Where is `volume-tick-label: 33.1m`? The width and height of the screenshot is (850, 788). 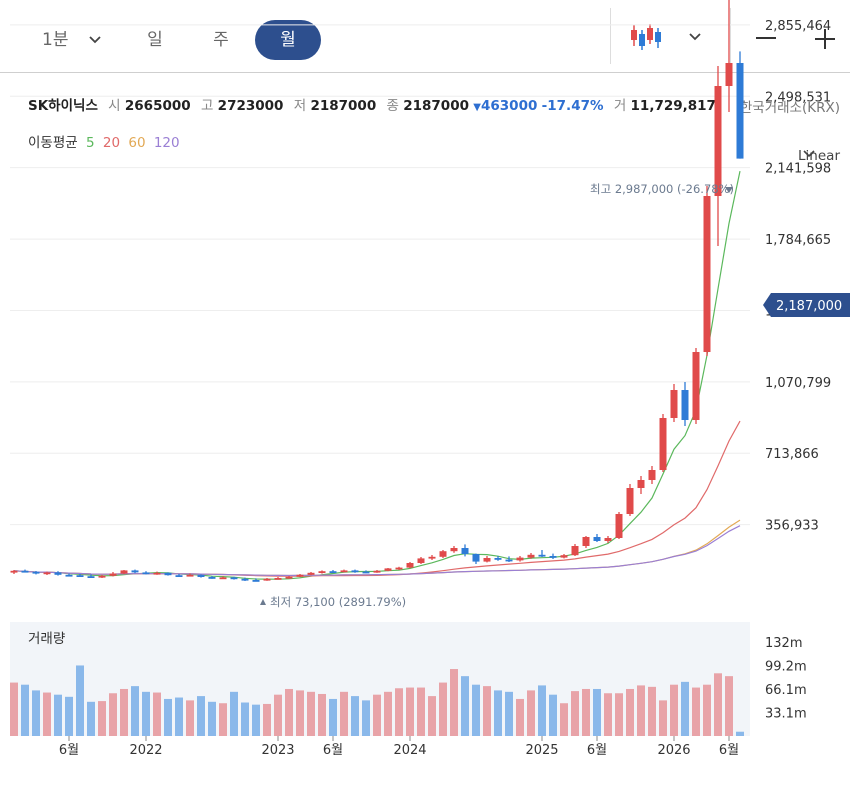
volume-tick-label: 33.1m is located at coordinates (786, 713).